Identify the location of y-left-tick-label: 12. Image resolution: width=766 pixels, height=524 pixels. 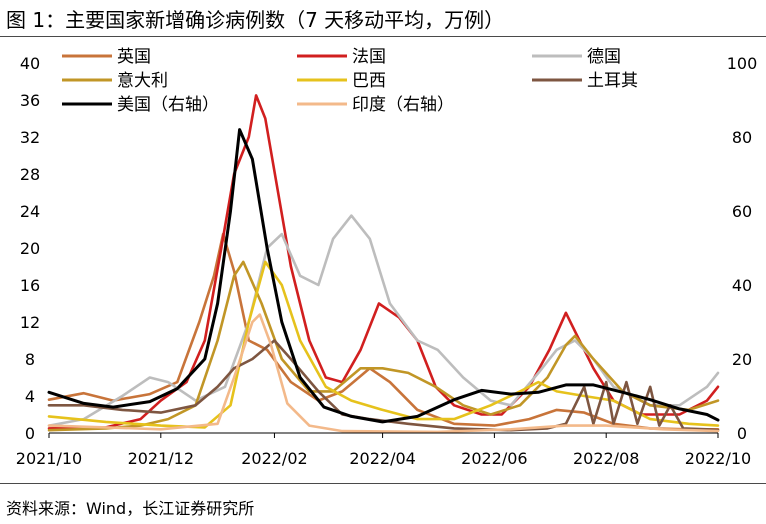
(30, 322).